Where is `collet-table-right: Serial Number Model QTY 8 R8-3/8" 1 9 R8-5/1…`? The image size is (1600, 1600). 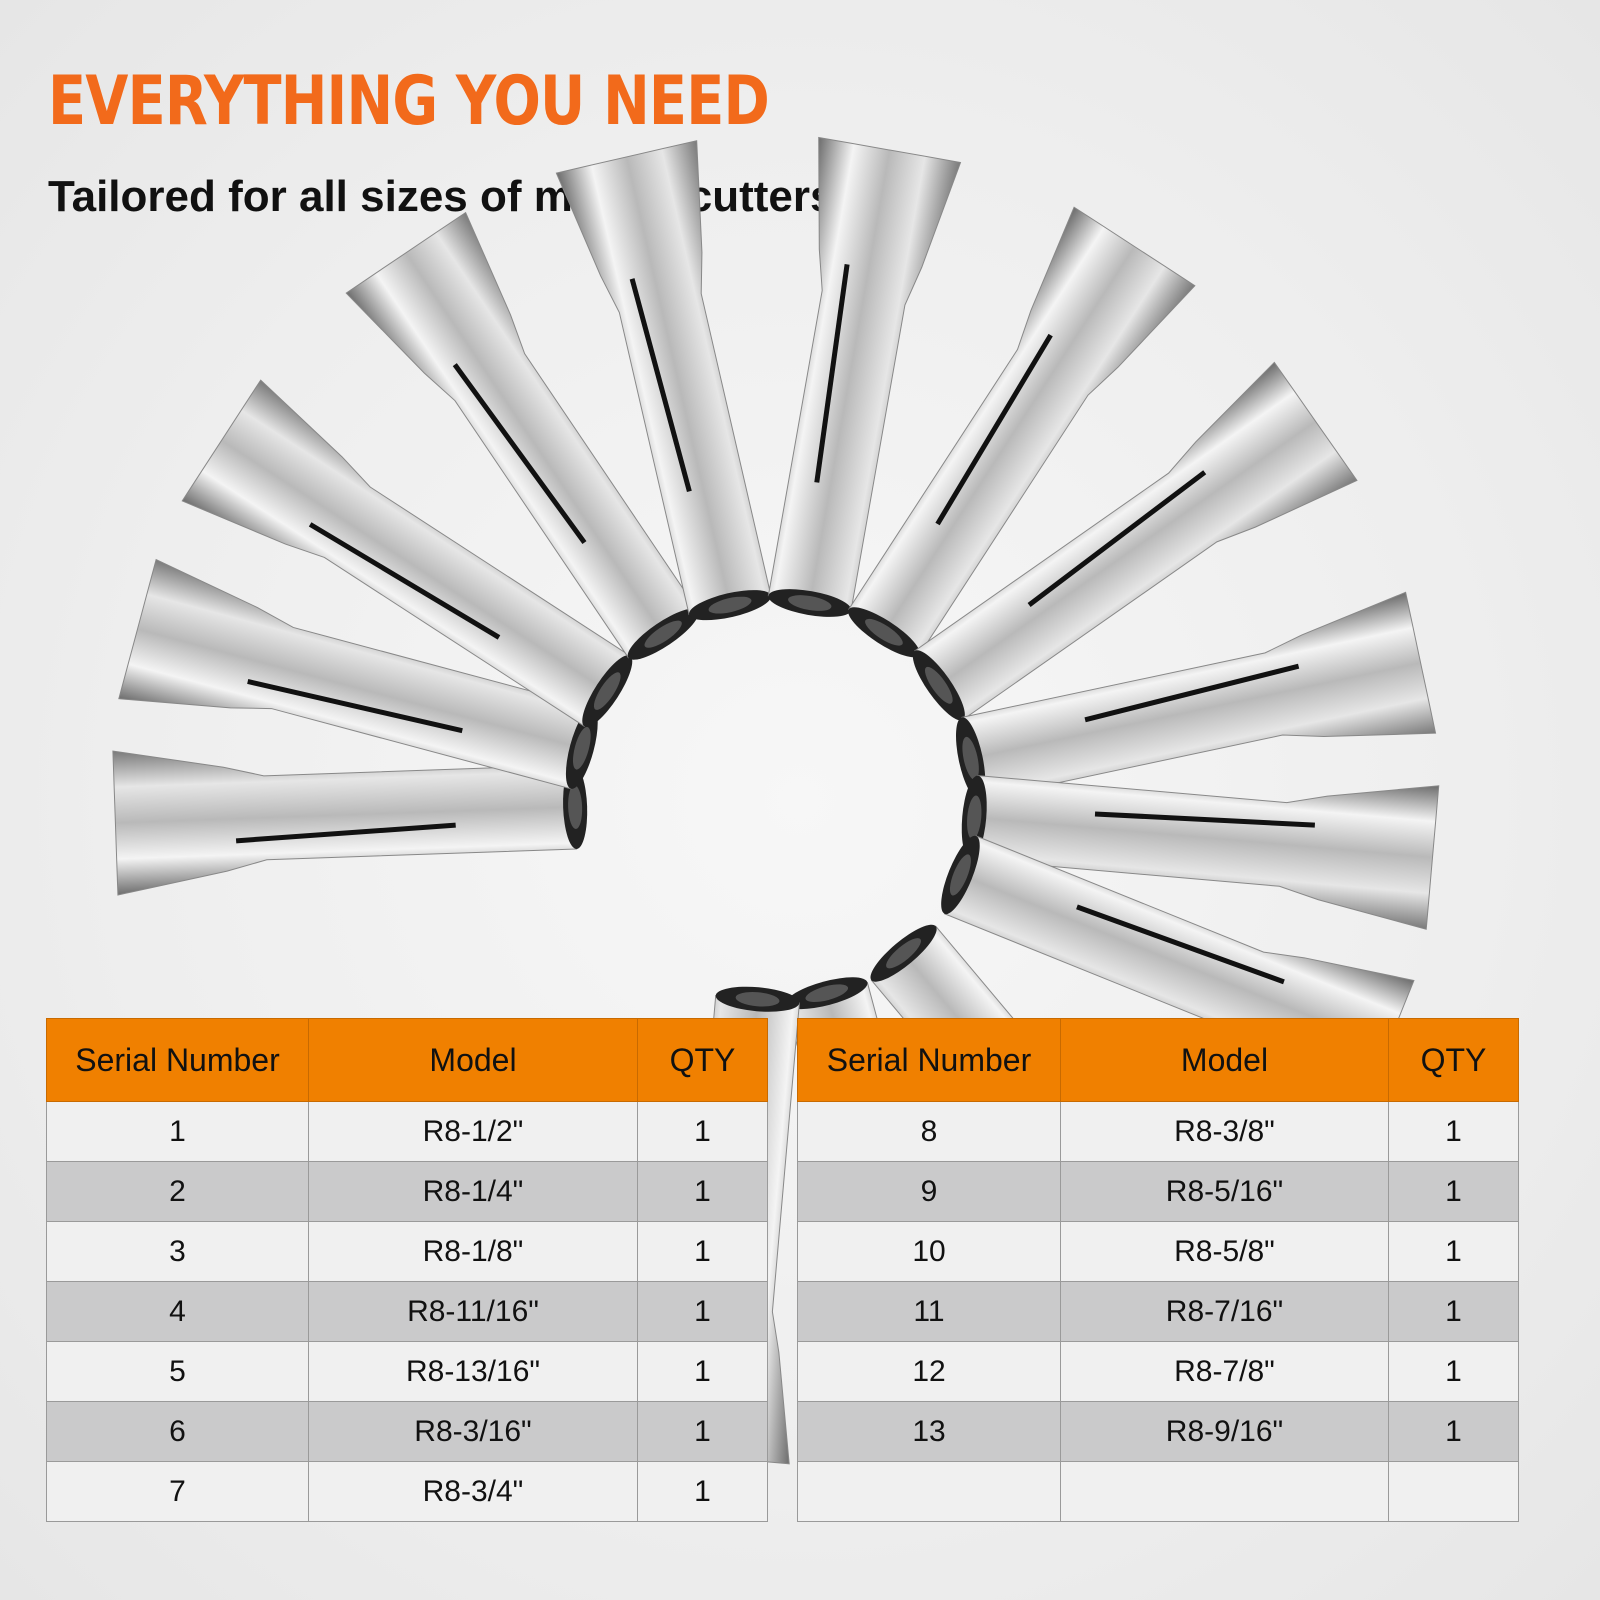 collet-table-right: Serial Number Model QTY 8 R8-3/8" 1 9 R8-5/1… is located at coordinates (1158, 1270).